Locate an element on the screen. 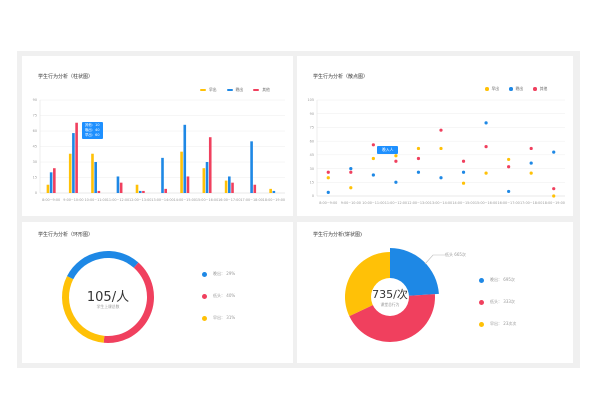 The height and width of the screenshot is (420, 600). ring-legend-label: 晚出： 29% is located at coordinates (224, 273).